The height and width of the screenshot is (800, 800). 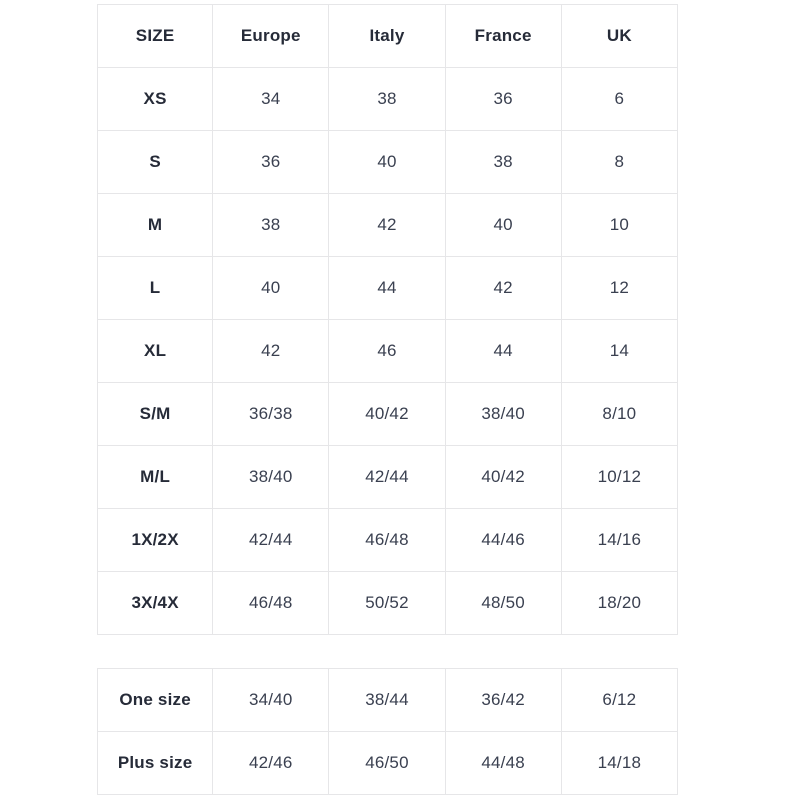 What do you see at coordinates (503, 540) in the screenshot?
I see `cell-france: 44/46` at bounding box center [503, 540].